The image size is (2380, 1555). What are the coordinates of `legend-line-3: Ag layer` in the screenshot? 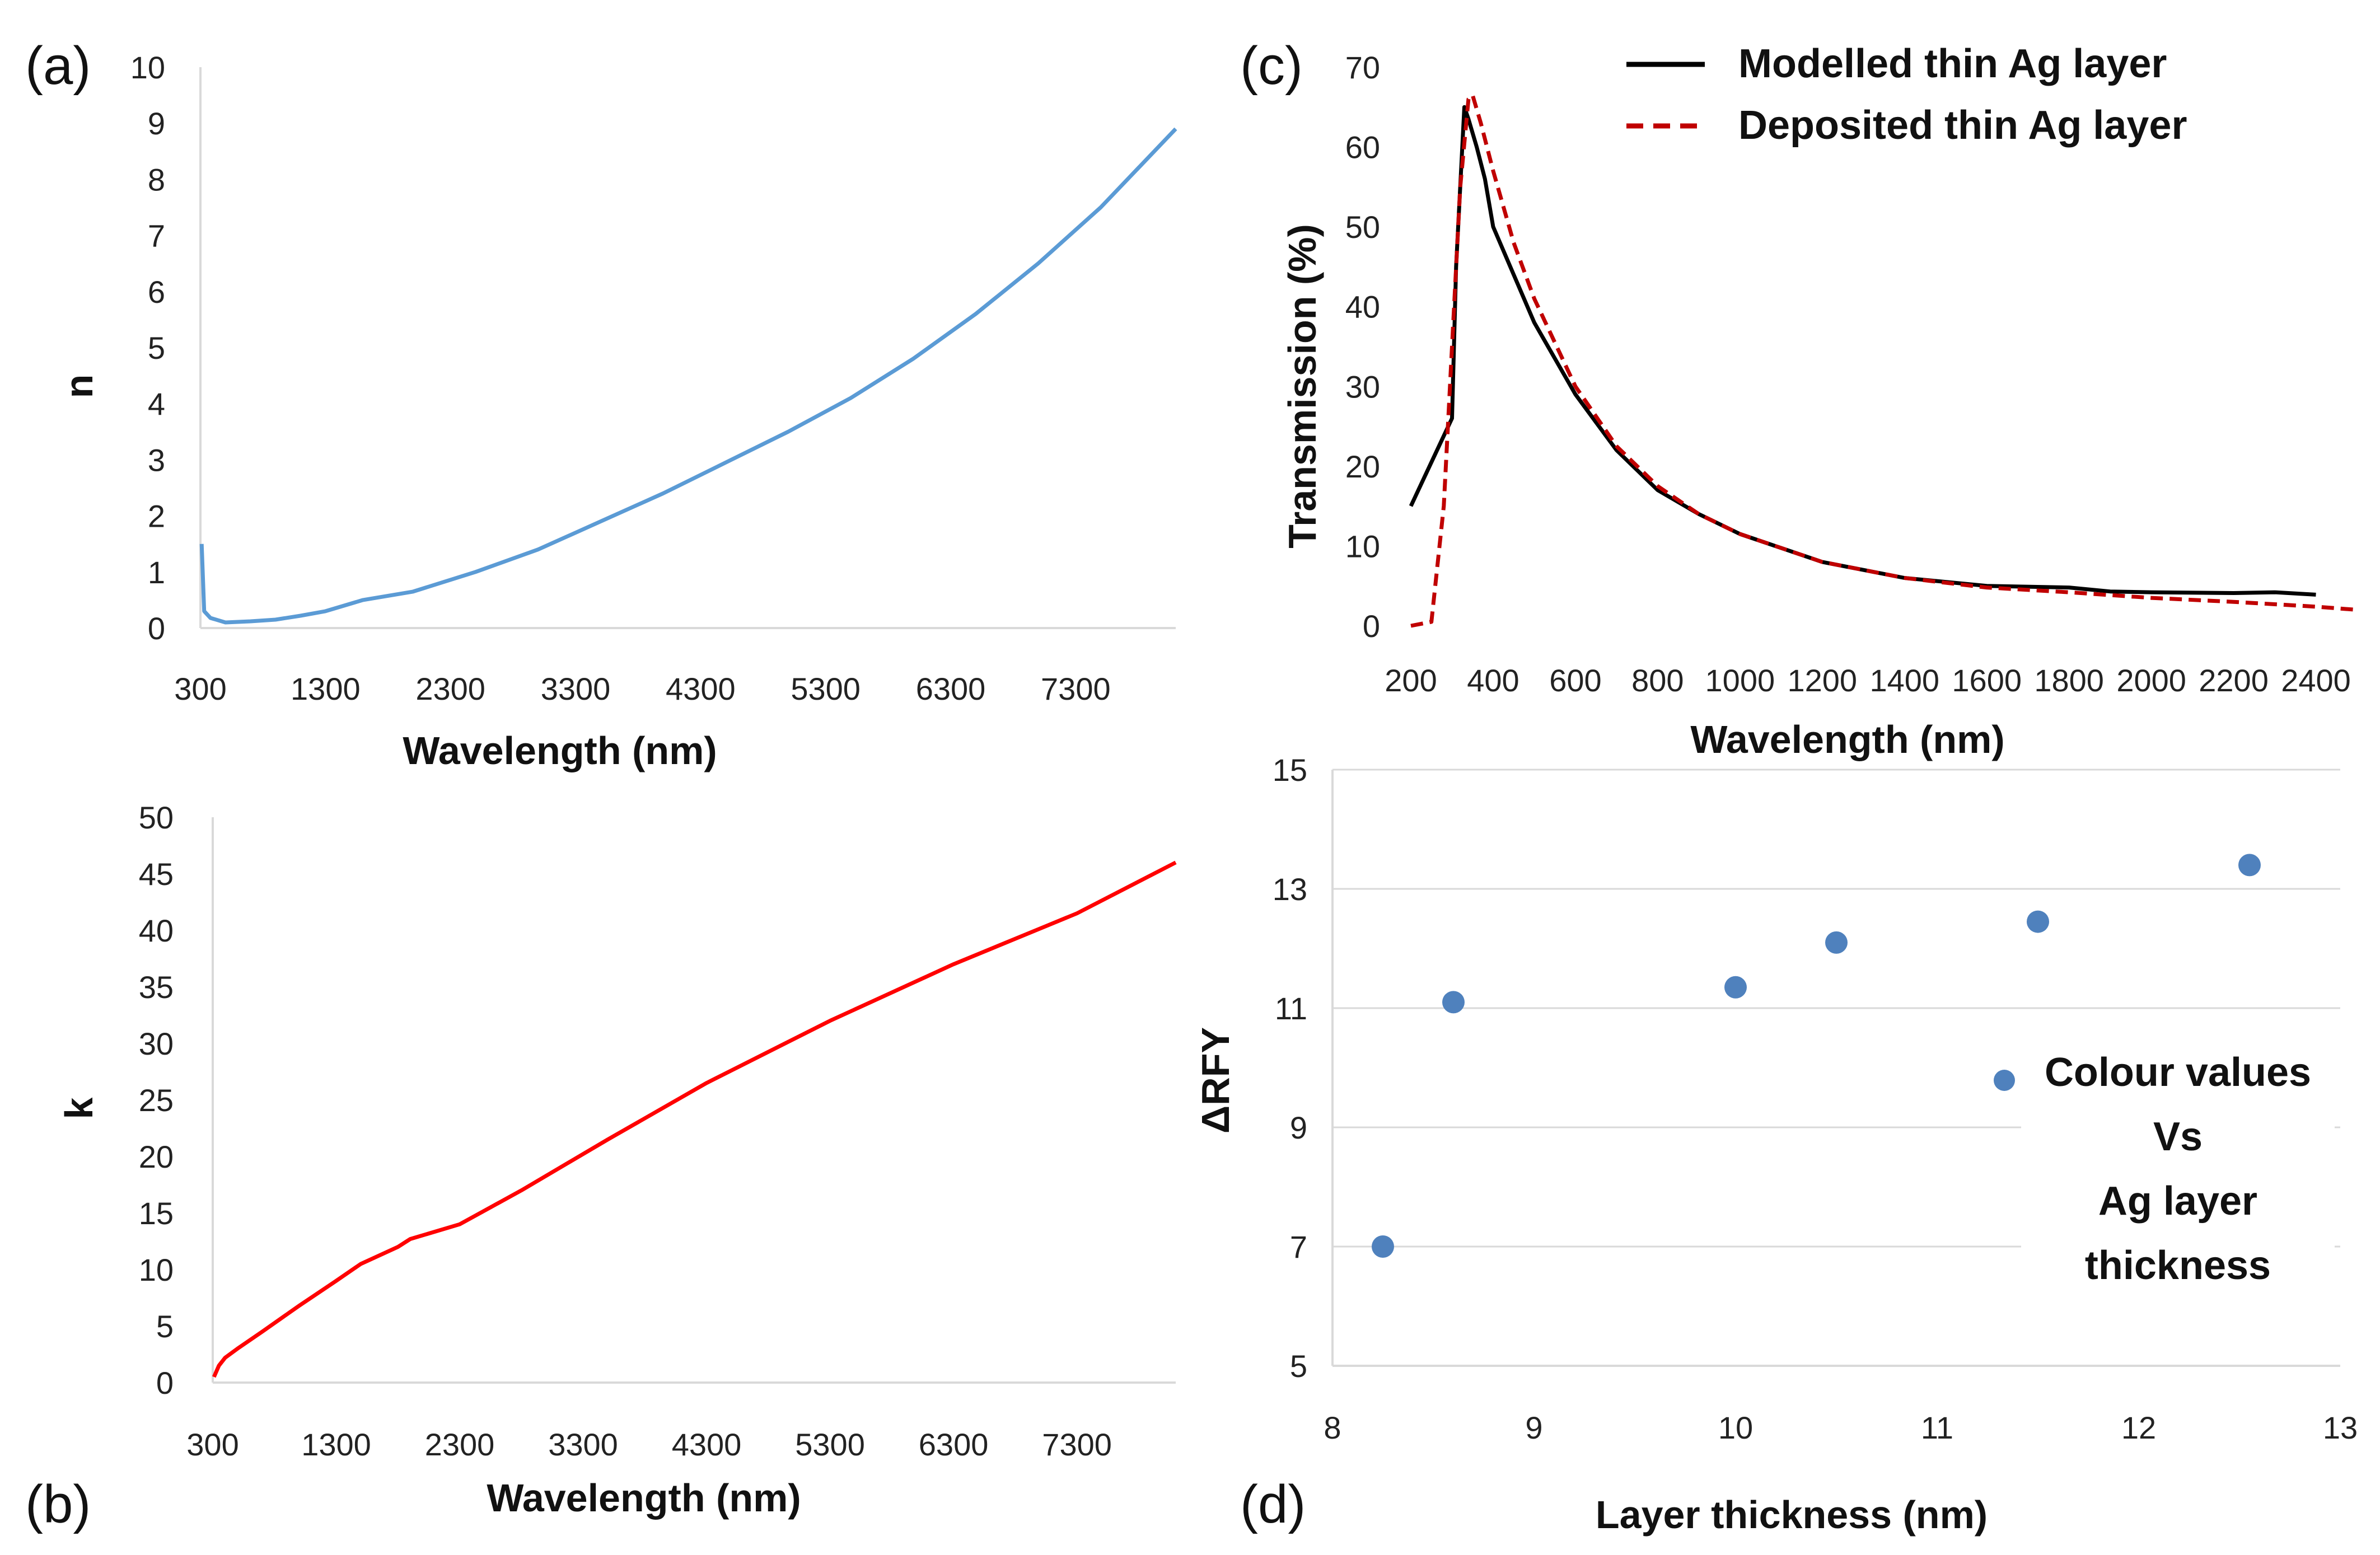 It's located at (2177, 1201).